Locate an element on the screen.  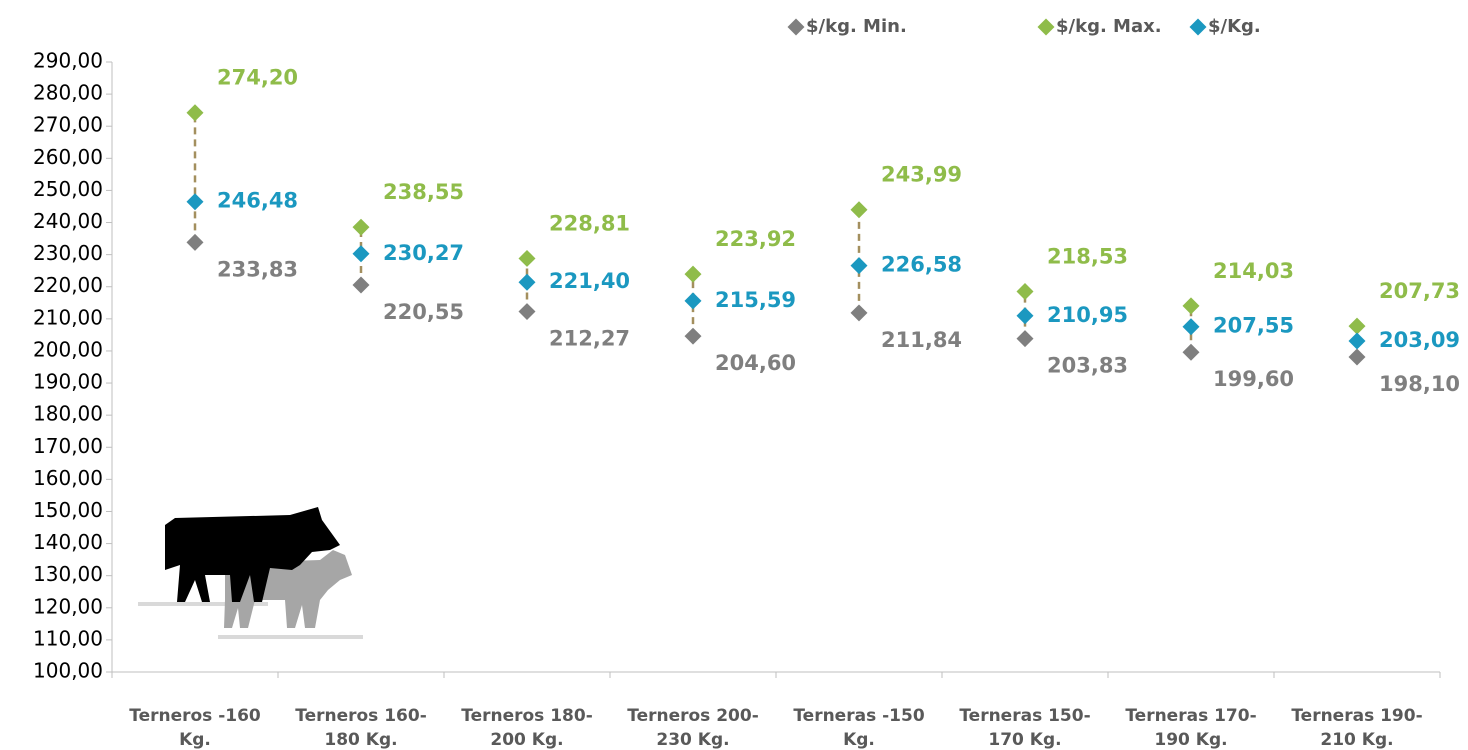
data-label: 207,73 is located at coordinates (1419, 291).